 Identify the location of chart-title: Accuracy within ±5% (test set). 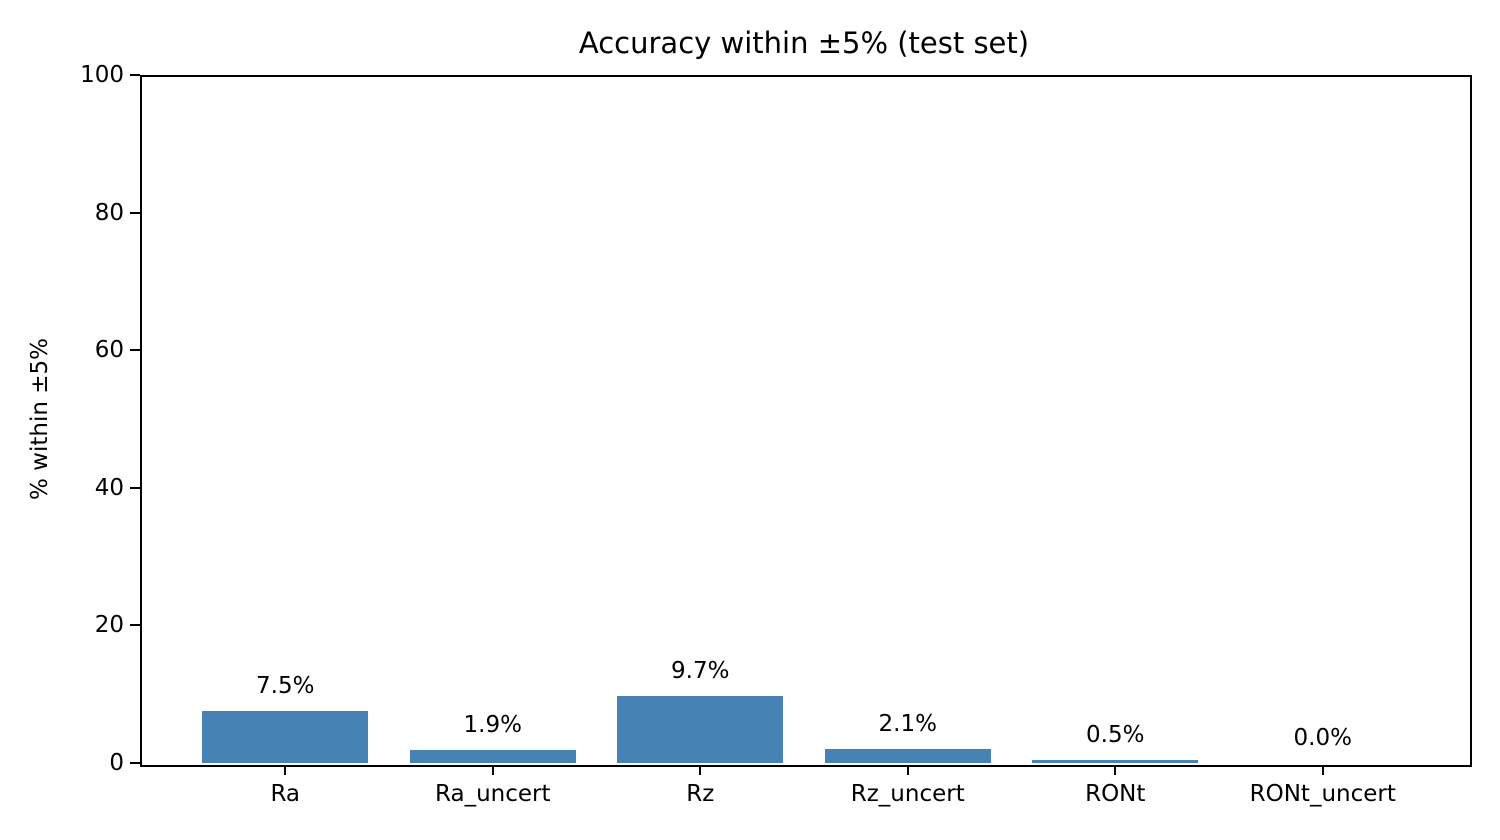
(804, 43).